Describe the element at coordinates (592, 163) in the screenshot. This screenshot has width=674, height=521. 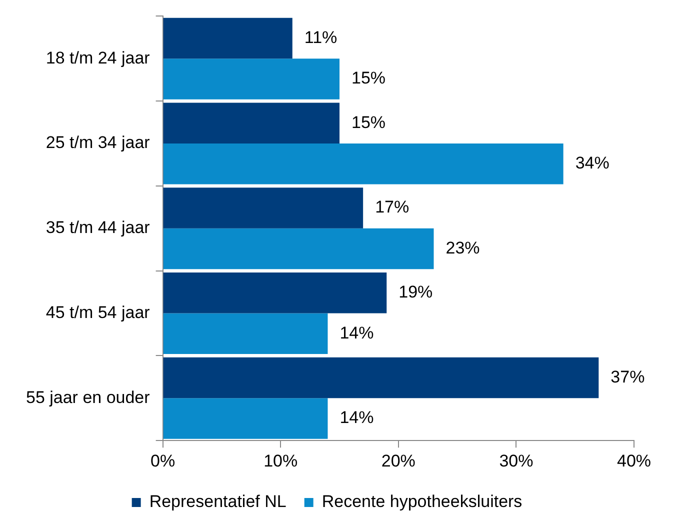
I see `data-label: 34%` at that location.